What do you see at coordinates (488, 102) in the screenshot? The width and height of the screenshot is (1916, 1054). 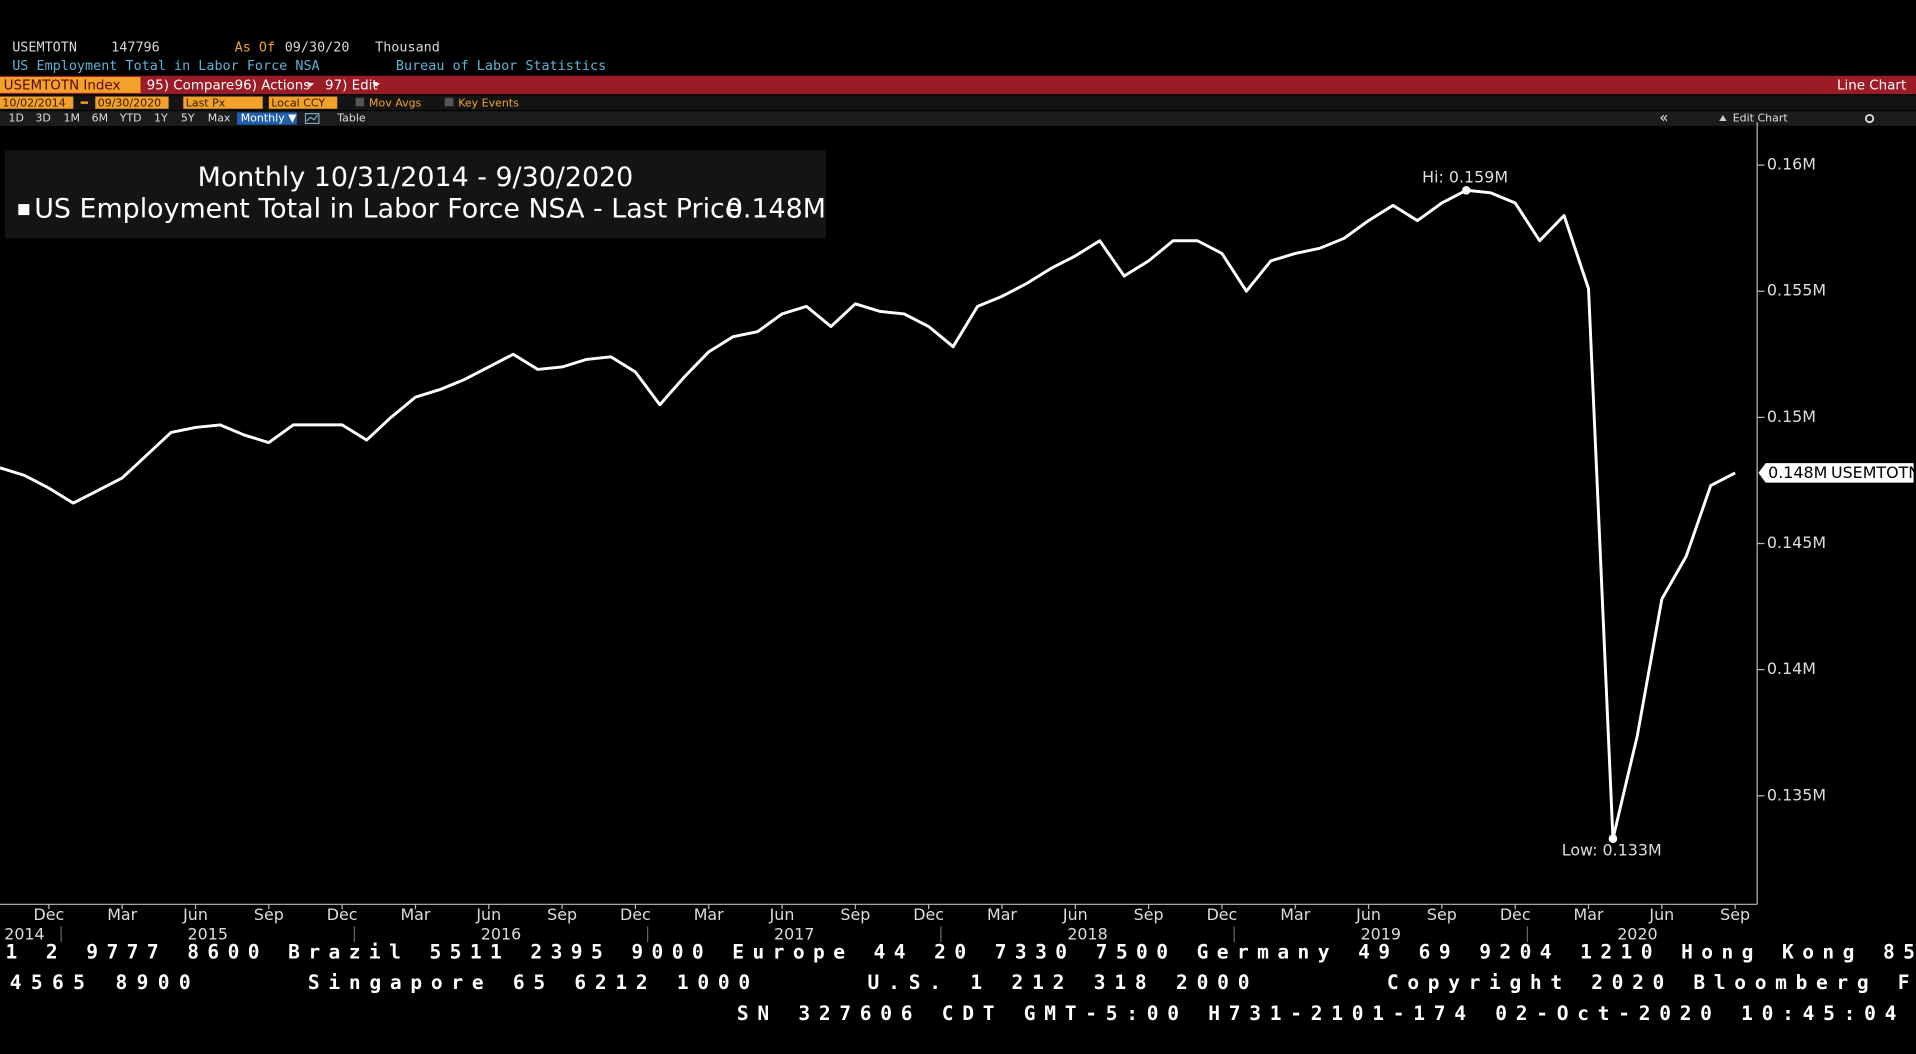 I see `key-events: Key Events` at bounding box center [488, 102].